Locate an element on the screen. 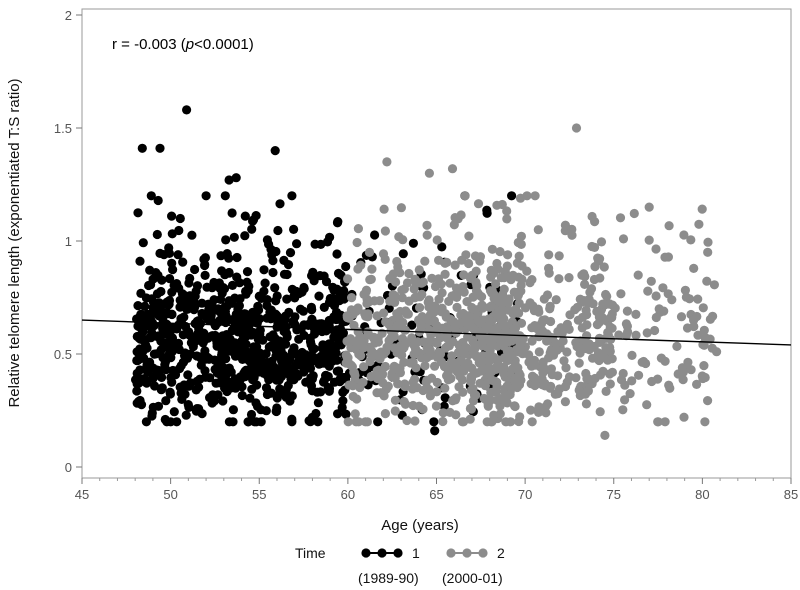 The width and height of the screenshot is (800, 590). y-tick-label: 0 is located at coordinates (68, 467).